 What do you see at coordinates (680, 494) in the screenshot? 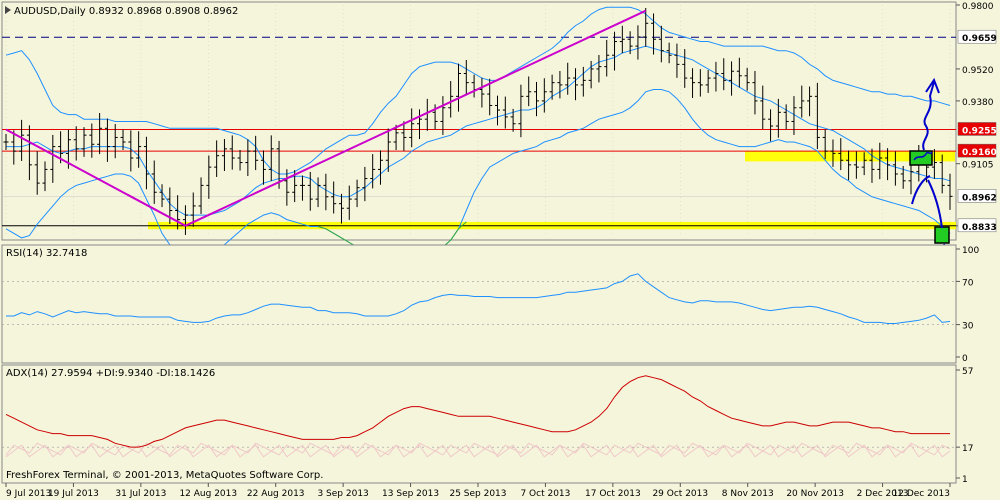
I see `time-tick-label: 29 Oct 2013` at bounding box center [680, 494].